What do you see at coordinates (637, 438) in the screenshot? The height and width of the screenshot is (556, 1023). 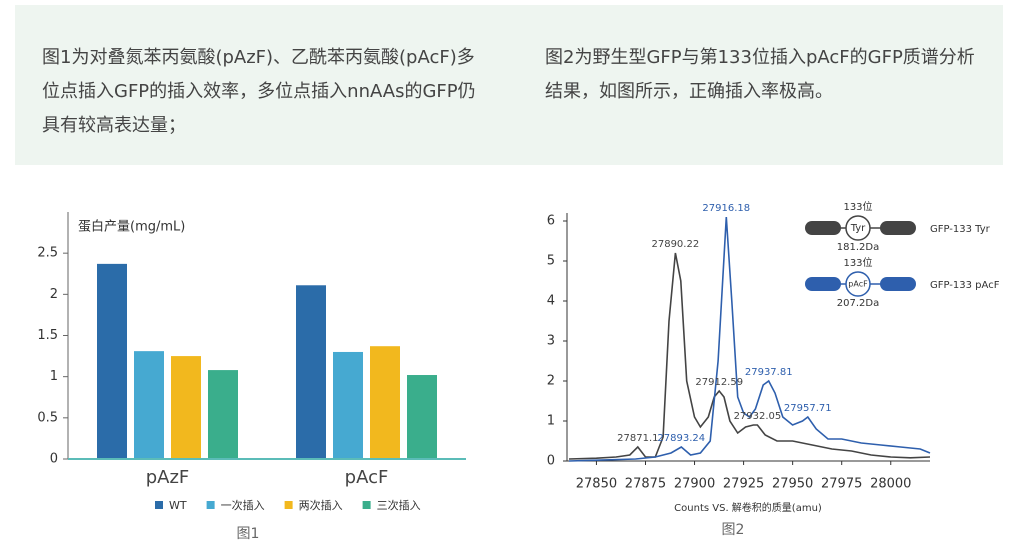 I see `peak-label: 27871.1` at bounding box center [637, 438].